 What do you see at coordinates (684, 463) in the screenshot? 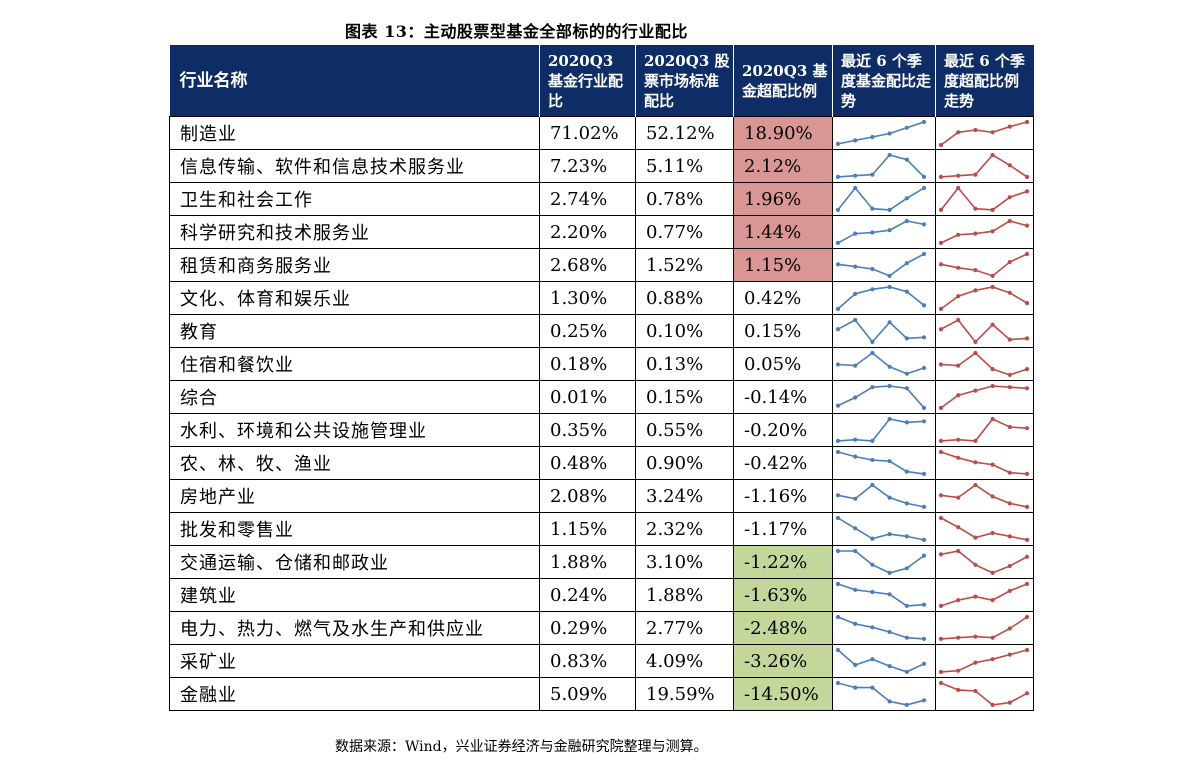
I see `market-allocation-cell: 0.90%` at bounding box center [684, 463].